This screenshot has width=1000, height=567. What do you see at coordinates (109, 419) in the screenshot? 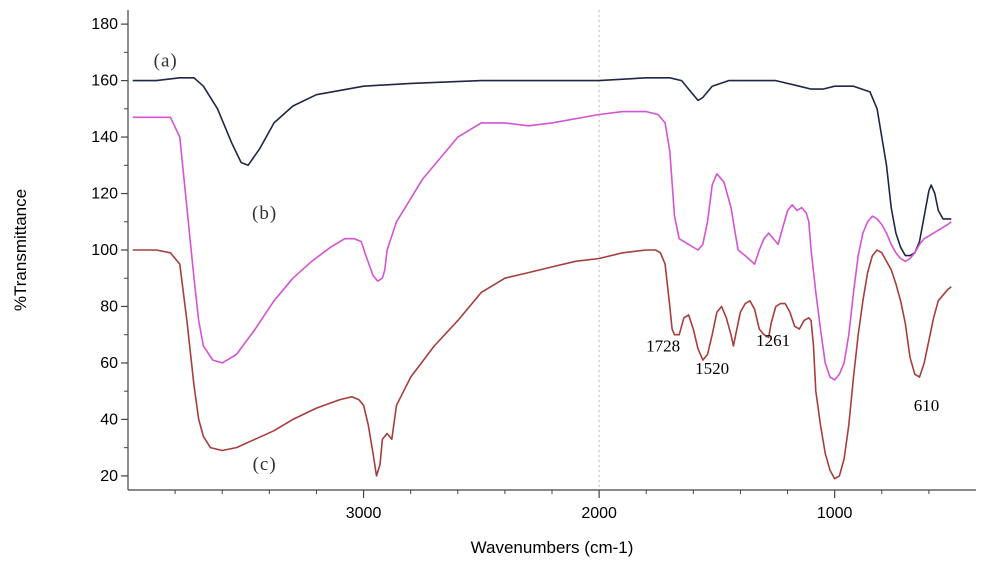
I see `y-tick-label: 40` at bounding box center [109, 419].